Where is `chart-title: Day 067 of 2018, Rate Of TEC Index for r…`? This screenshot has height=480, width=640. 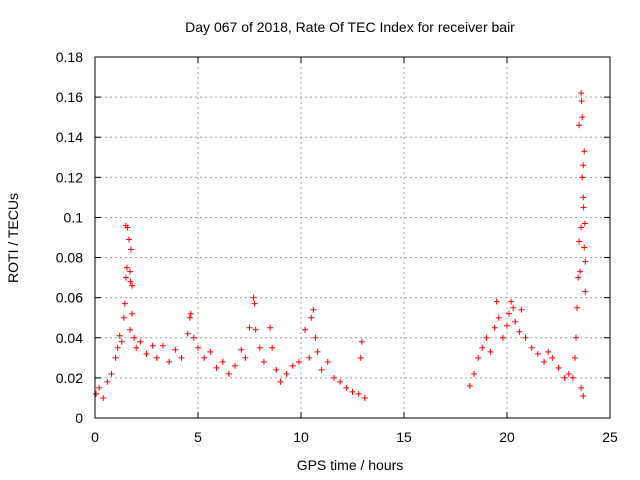
chart-title: Day 067 of 2018, Rate Of TEC Index for r… is located at coordinates (350, 27).